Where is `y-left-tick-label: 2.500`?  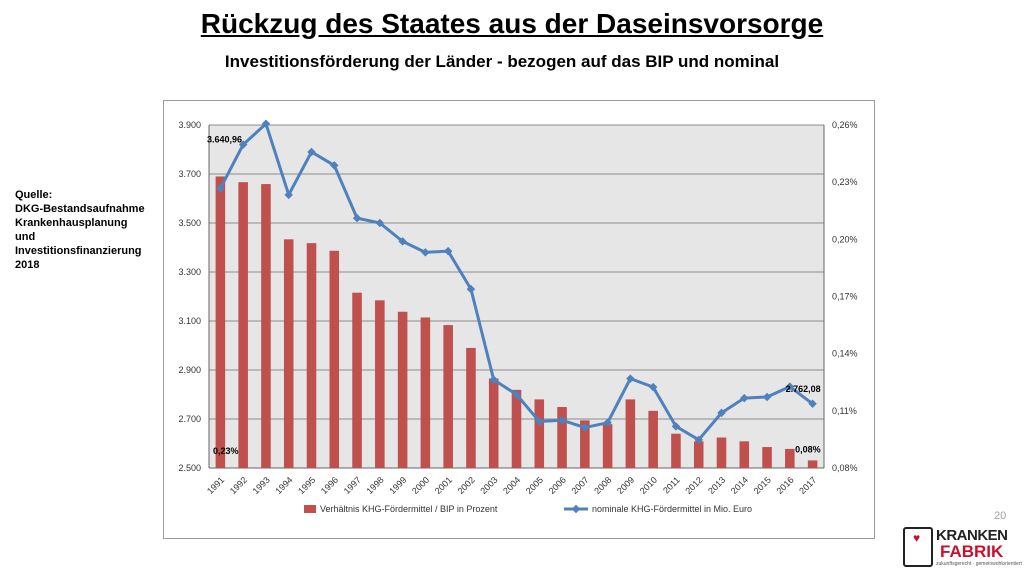 y-left-tick-label: 2.500 is located at coordinates (189, 468).